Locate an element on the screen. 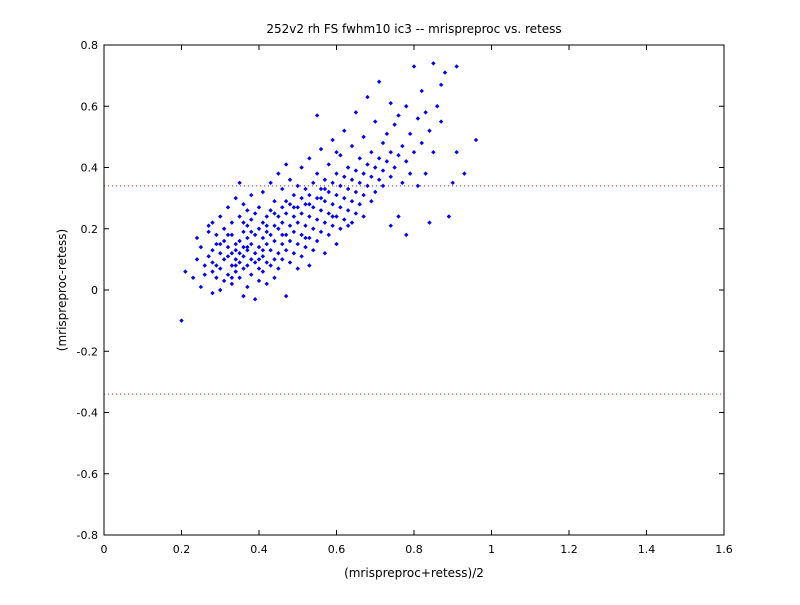  y-tick-label: 0.2 is located at coordinates (90, 229).